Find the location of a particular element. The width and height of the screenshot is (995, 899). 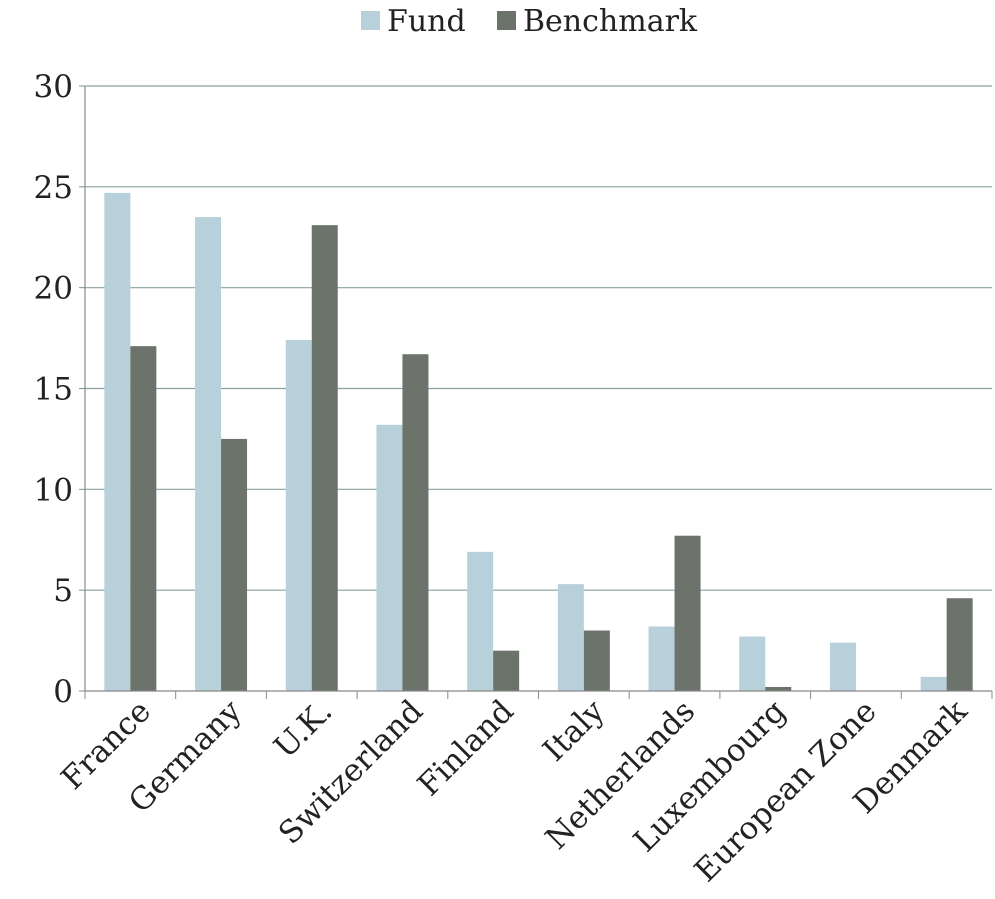

legend-swatch-fund is located at coordinates (370, 20).